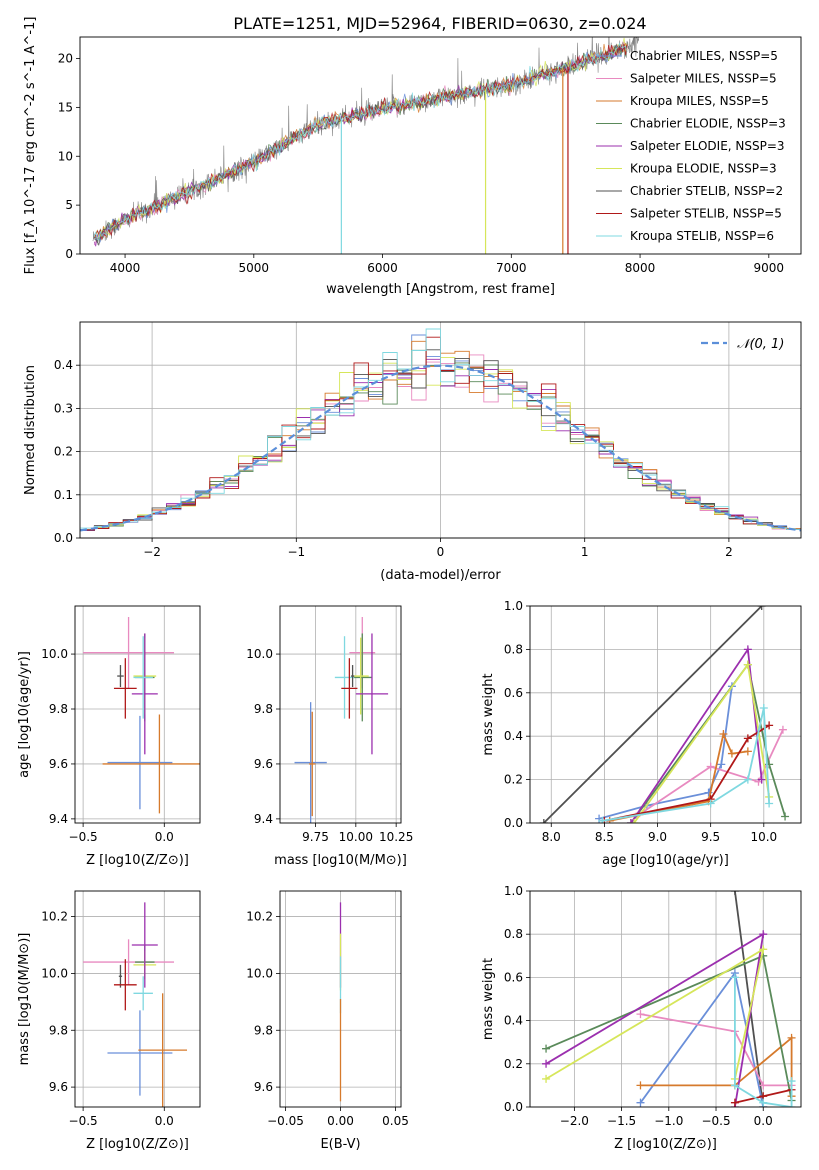  What do you see at coordinates (152, 552) in the screenshot?
I see `x-tick-label: −2` at bounding box center [152, 552].